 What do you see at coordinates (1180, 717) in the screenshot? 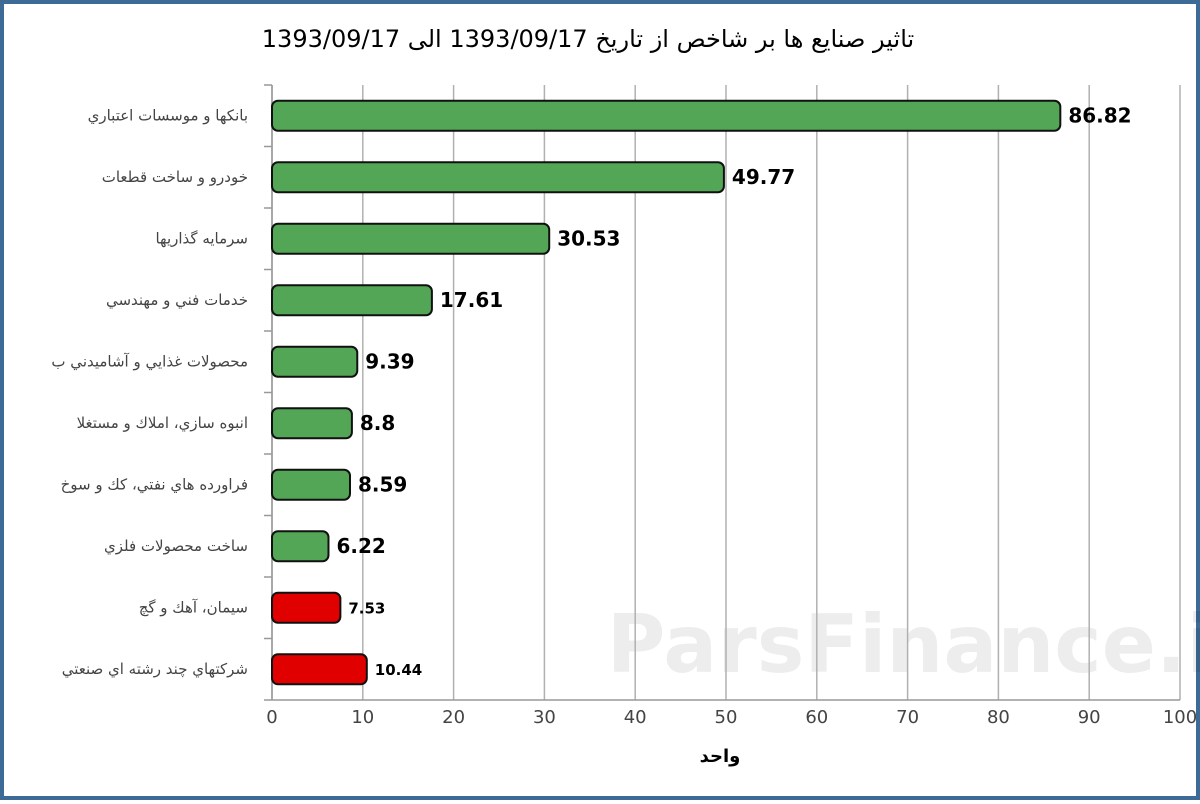
I see `x-tick-label: 100` at bounding box center [1180, 717].